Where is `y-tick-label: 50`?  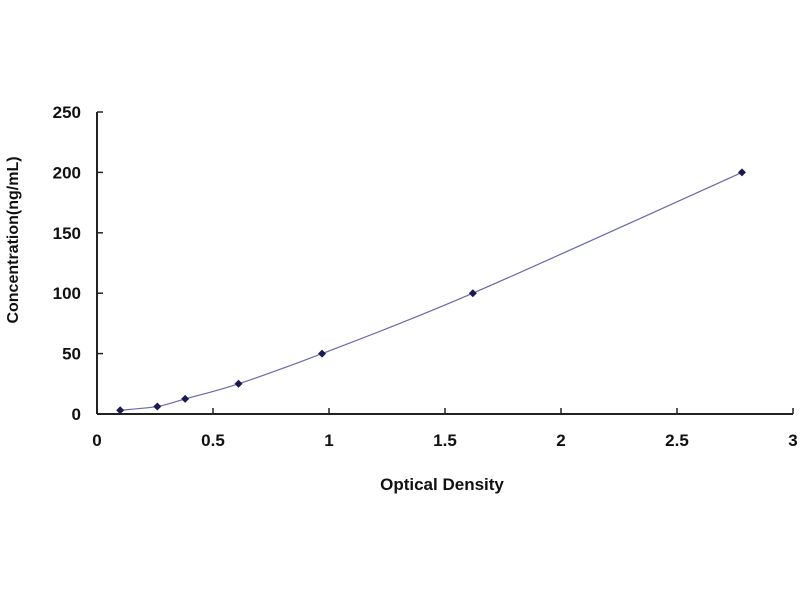
y-tick-label: 50 is located at coordinates (71, 354).